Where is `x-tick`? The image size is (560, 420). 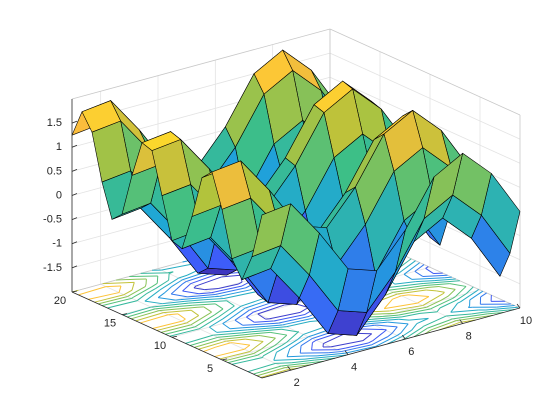
x-tick is located at coordinates (518, 306).